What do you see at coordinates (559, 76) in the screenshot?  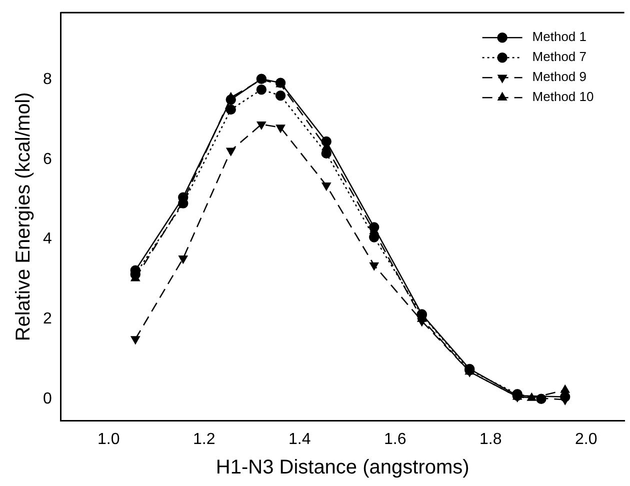 I see `legend-label: Method 9` at bounding box center [559, 76].